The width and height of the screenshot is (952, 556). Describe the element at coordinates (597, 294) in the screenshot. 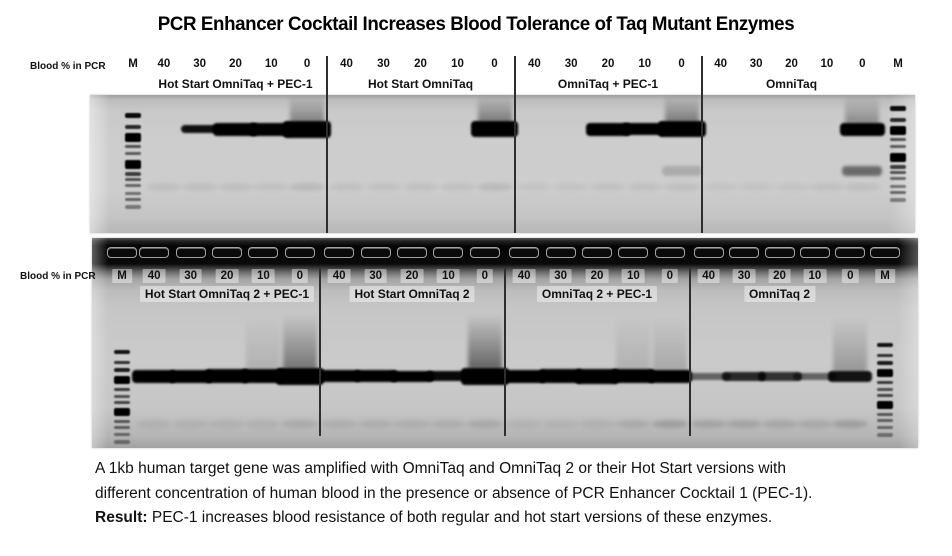

I see `group-label: OmniTaq 2 + PEC-1` at that location.